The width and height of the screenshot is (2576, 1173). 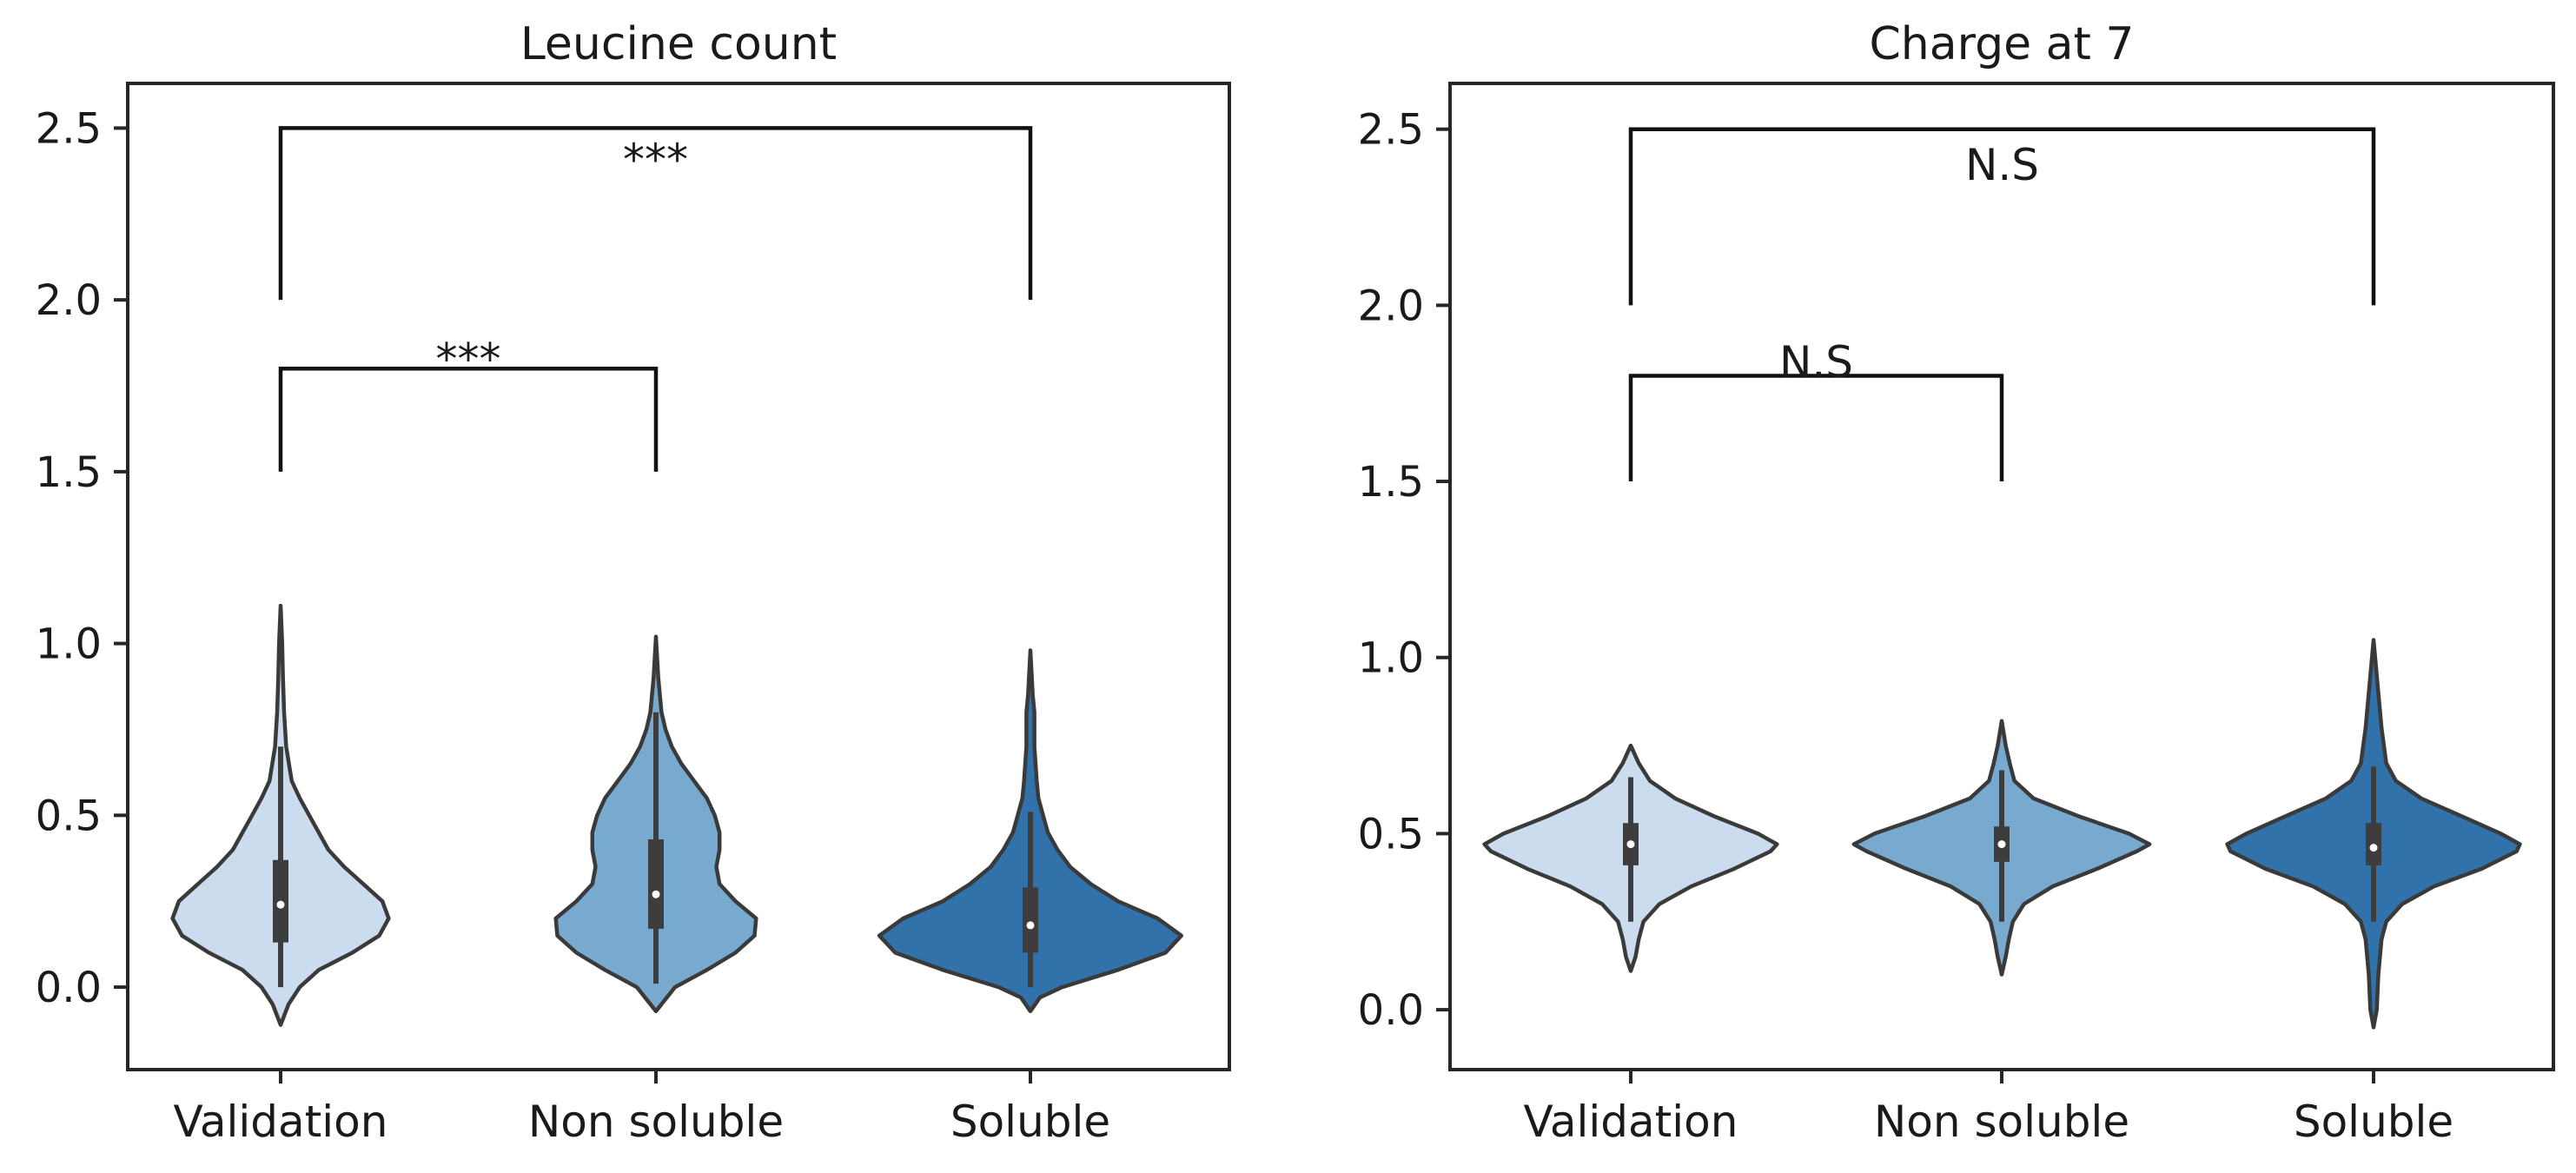 What do you see at coordinates (2002, 44) in the screenshot?
I see `chart-title: Charge at 7` at bounding box center [2002, 44].